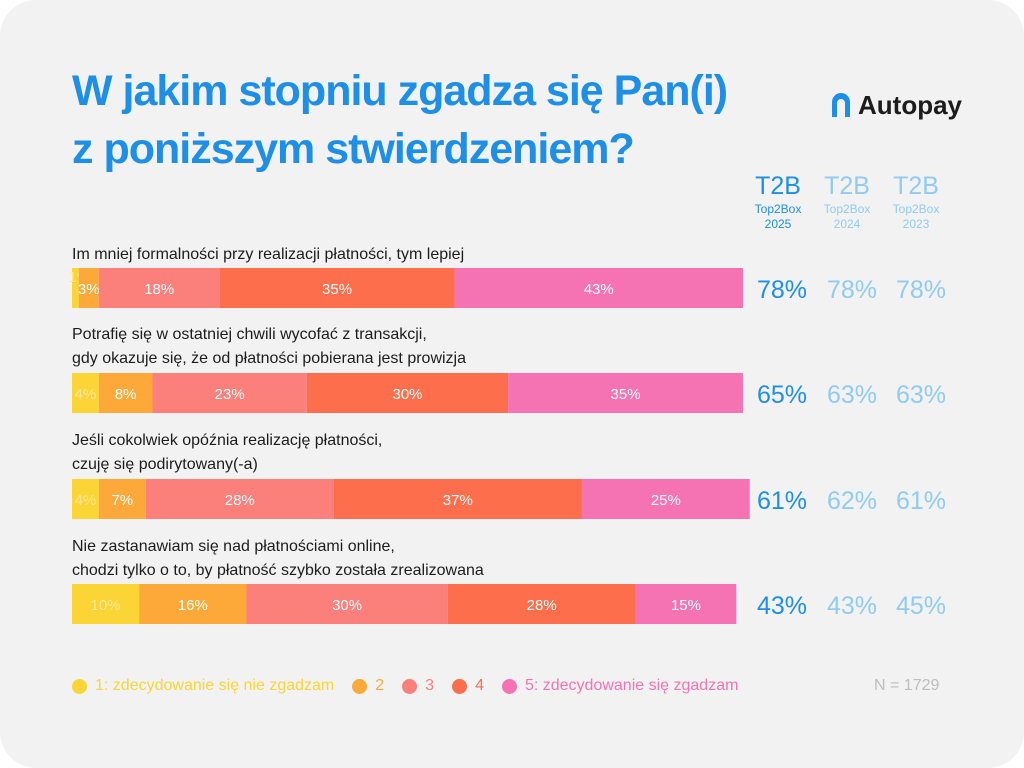 The width and height of the screenshot is (1024, 768). I want to click on t2b-value-2024: 43%, so click(852, 606).